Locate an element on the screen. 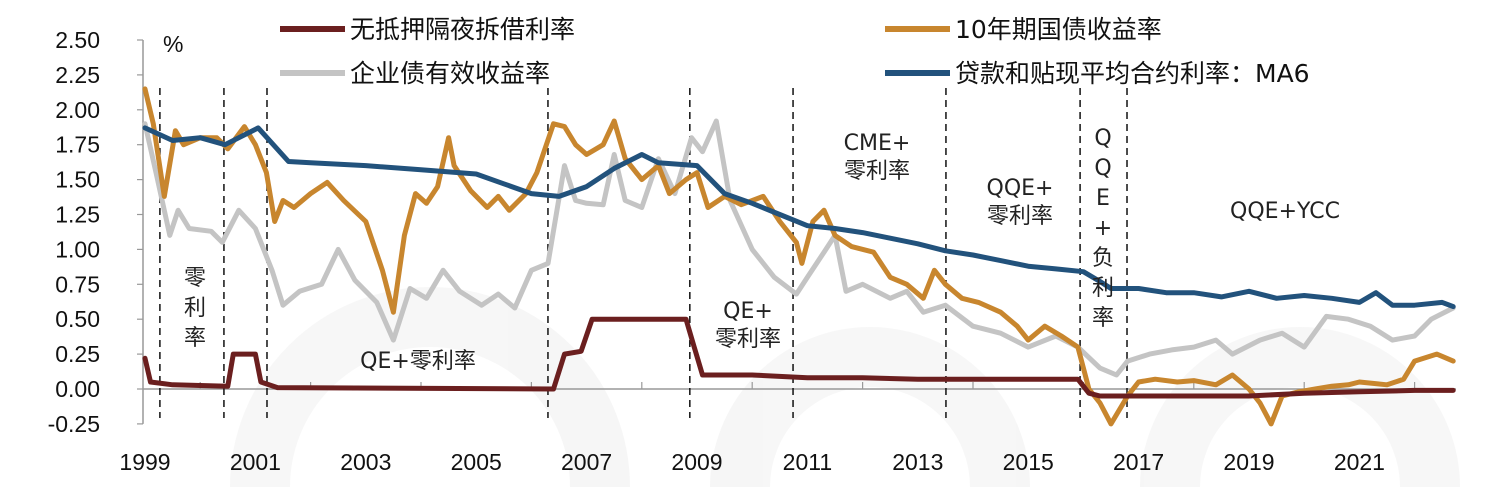 The height and width of the screenshot is (487, 1508). y-axis-unit: % is located at coordinates (173, 44).